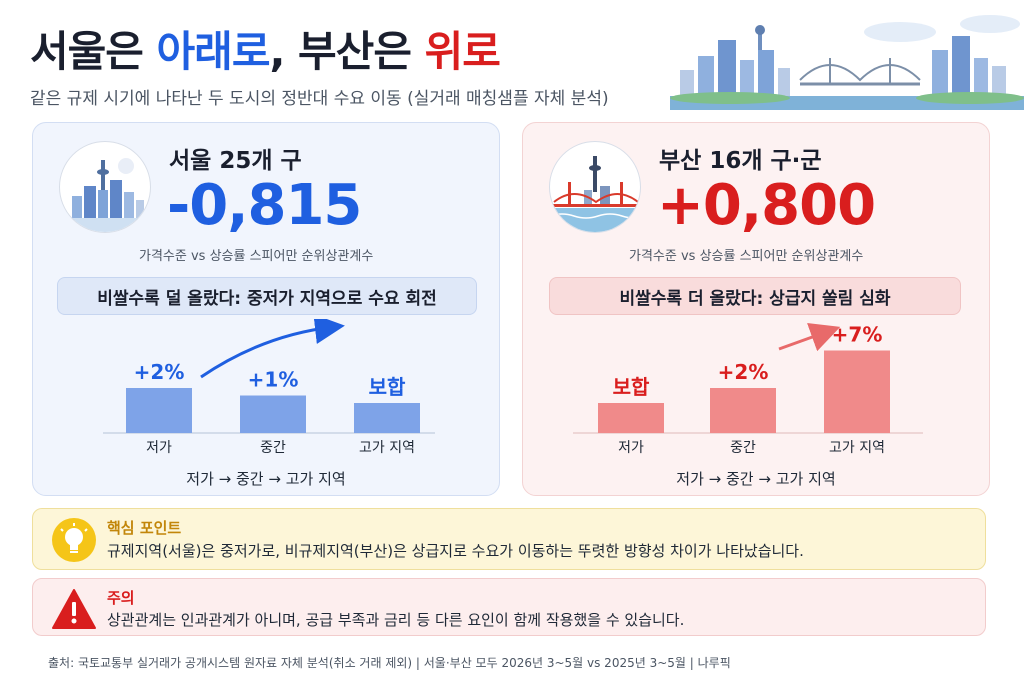 Image resolution: width=1024 pixels, height=683 pixels. I want to click on key-point-heading: 핵심 포인트, so click(144, 528).